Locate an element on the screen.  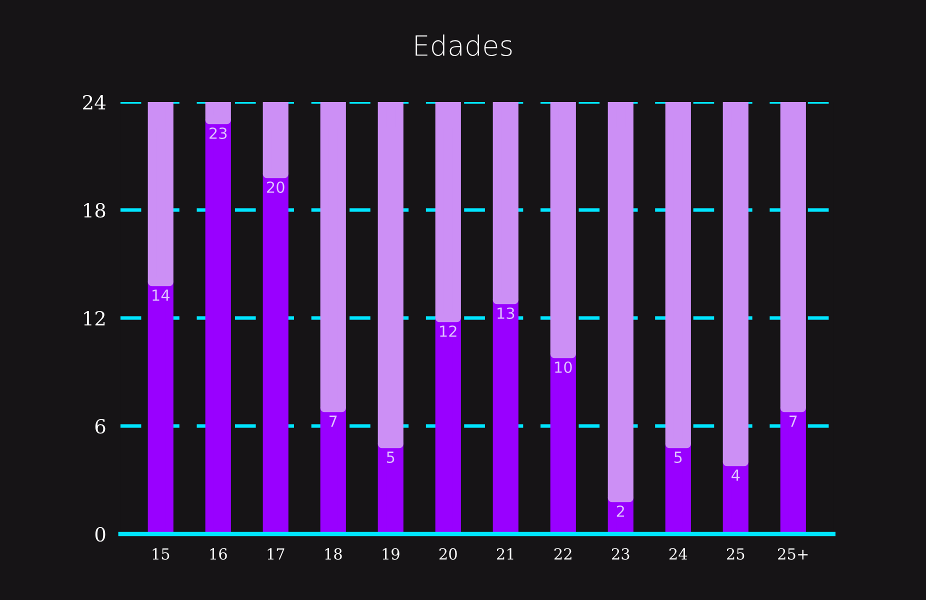
x-tick-label: 17 is located at coordinates (276, 554).